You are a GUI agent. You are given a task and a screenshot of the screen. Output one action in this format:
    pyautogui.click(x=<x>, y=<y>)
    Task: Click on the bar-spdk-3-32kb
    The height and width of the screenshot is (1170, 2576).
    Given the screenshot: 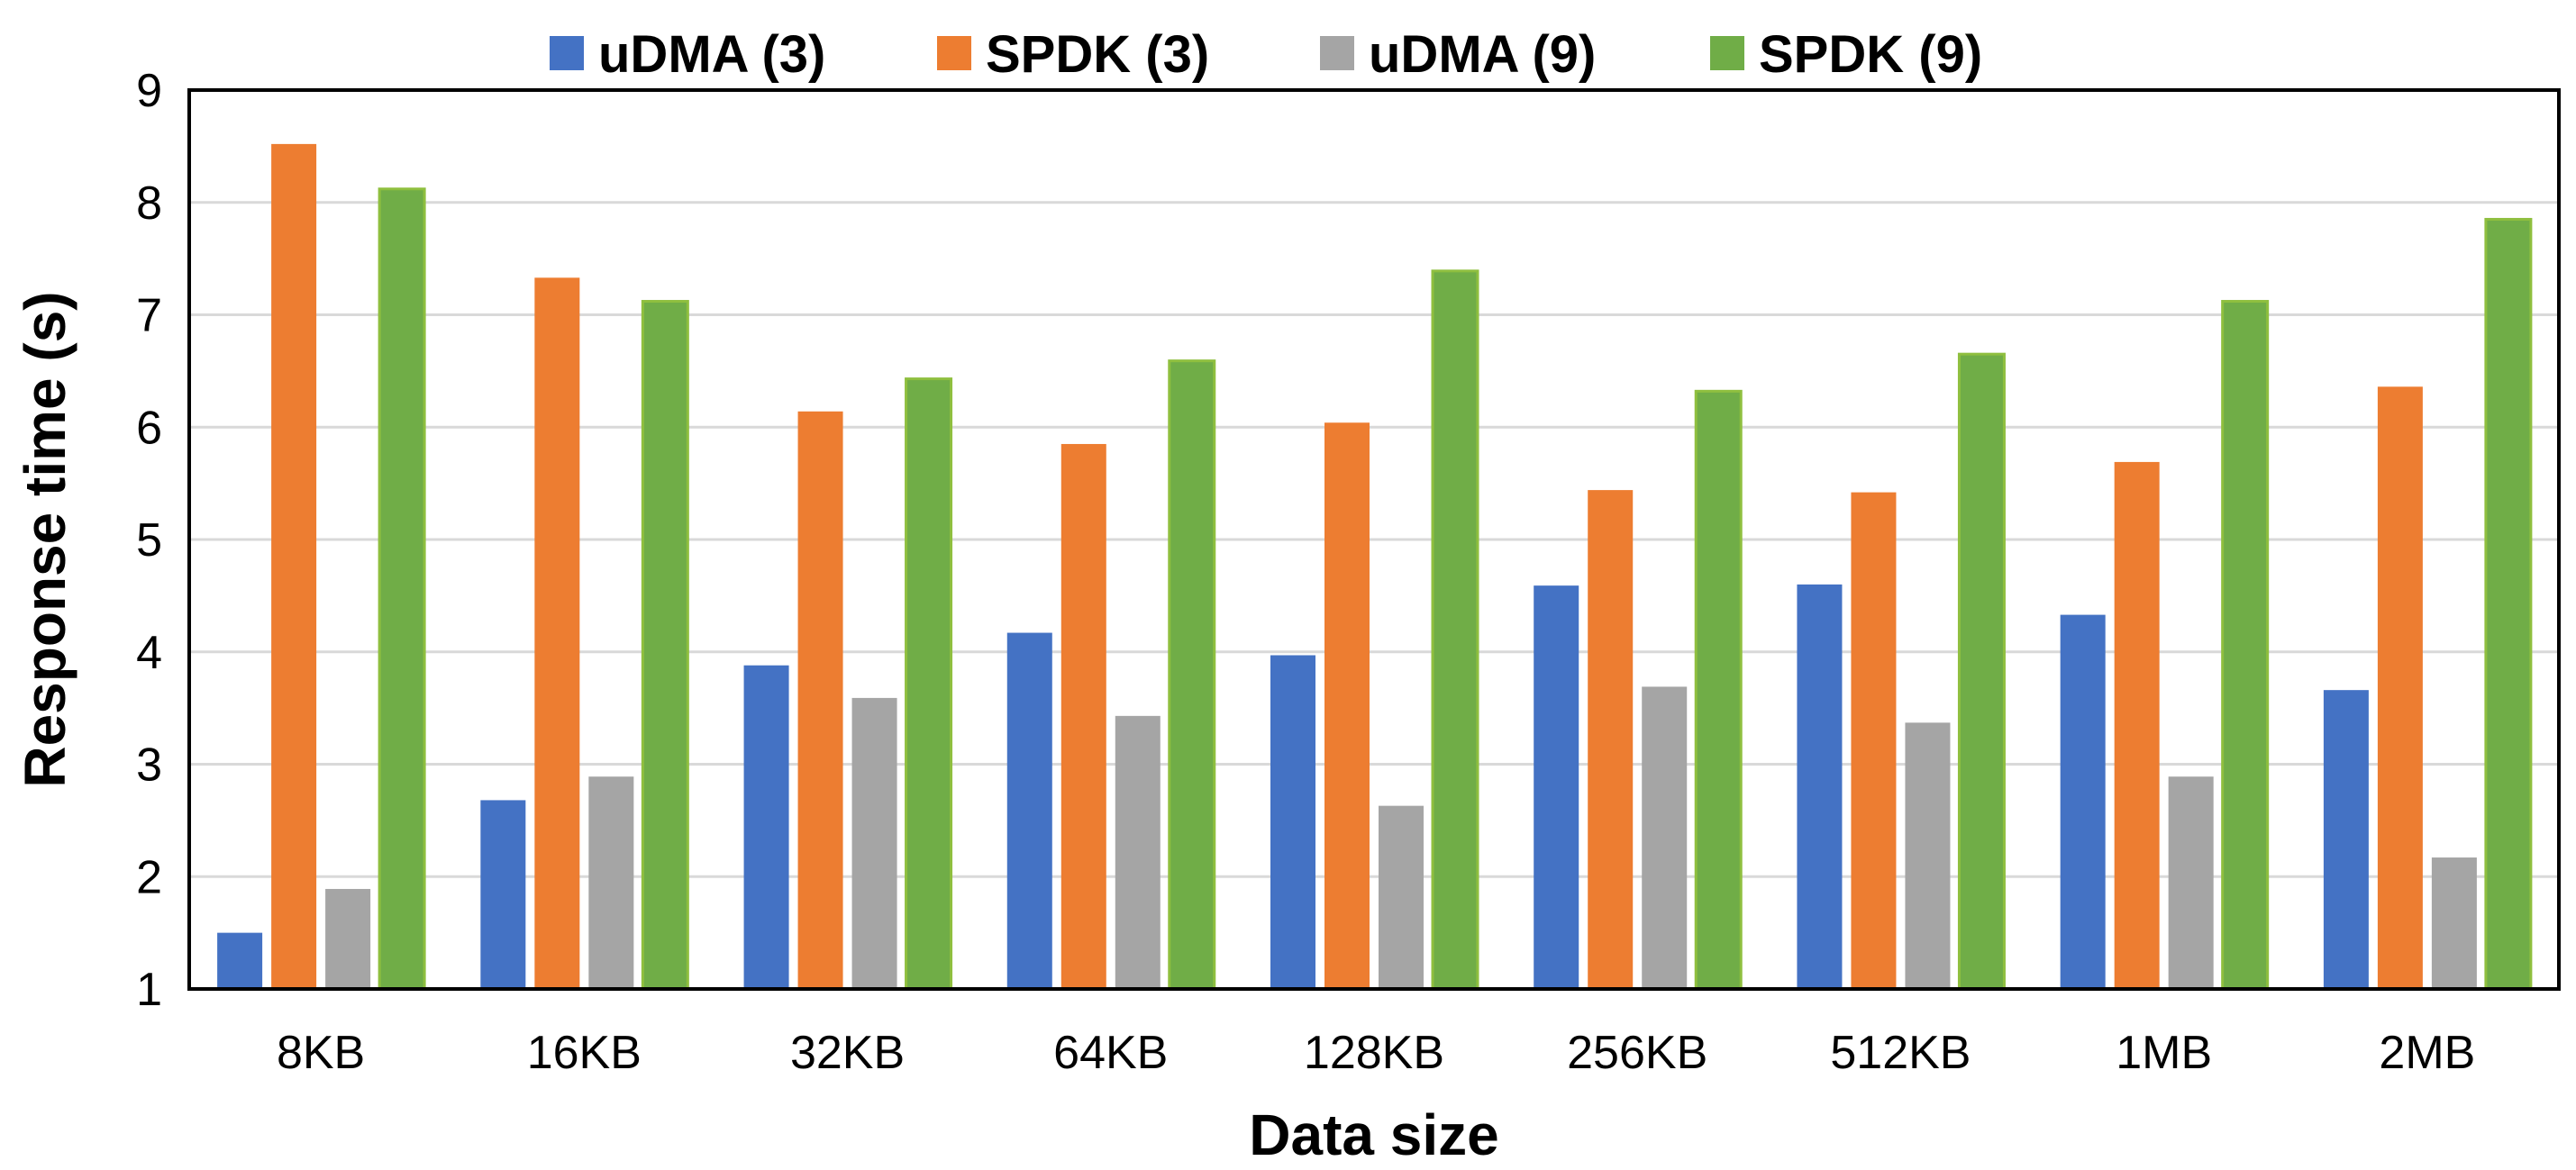 What is the action you would take?
    pyautogui.click(x=820, y=700)
    